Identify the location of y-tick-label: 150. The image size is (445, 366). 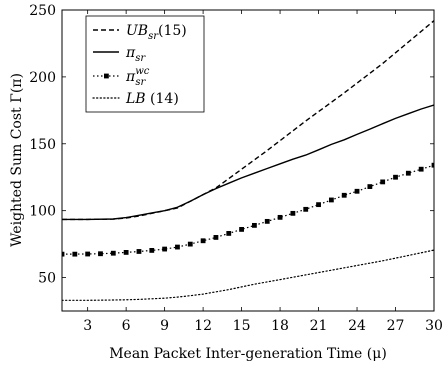
(42, 145).